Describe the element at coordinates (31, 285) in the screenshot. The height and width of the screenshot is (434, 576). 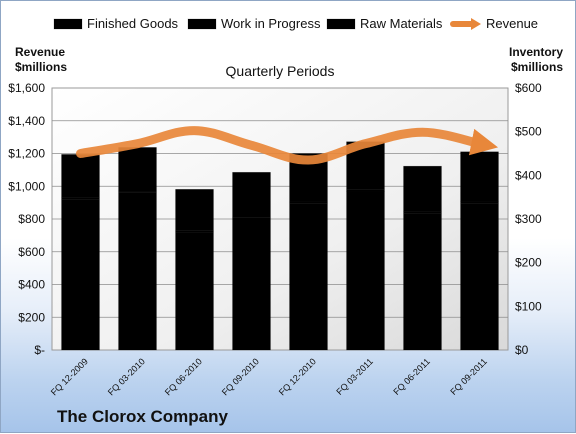
I see `y-left-tick-label: $400` at that location.